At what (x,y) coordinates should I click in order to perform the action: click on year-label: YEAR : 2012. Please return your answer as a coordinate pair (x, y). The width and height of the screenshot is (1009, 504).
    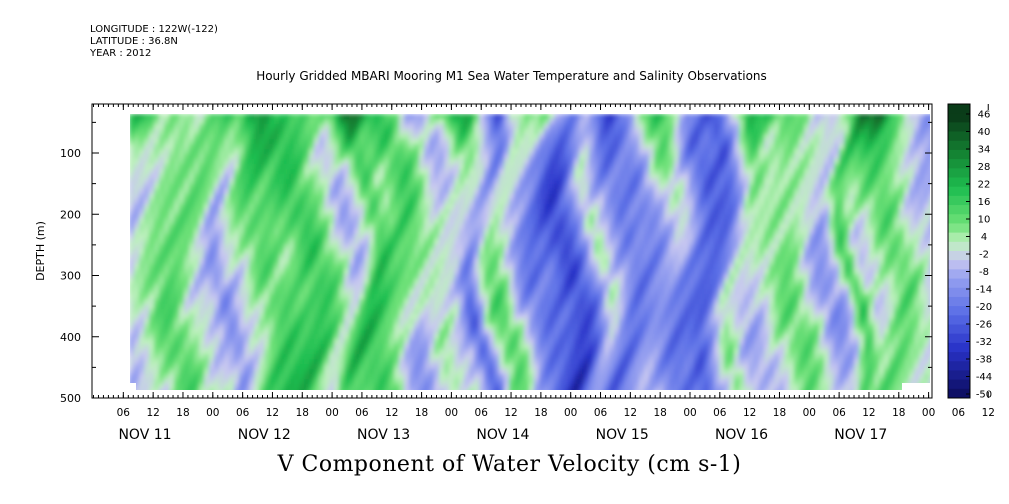
    Looking at the image, I should click on (121, 53).